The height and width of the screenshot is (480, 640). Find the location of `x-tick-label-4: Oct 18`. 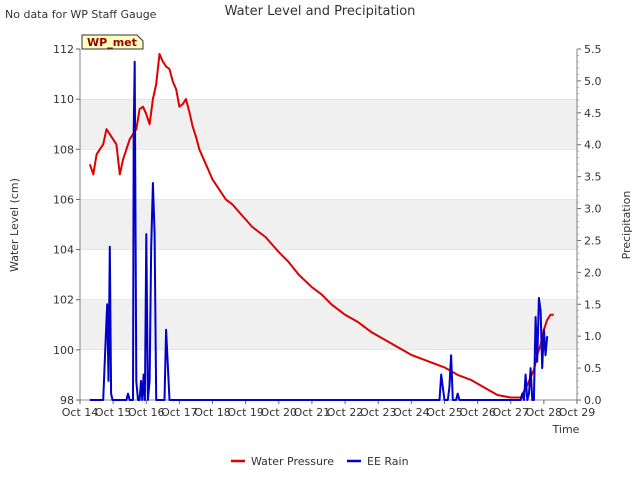

x-tick-label-4: Oct 18 is located at coordinates (212, 412).